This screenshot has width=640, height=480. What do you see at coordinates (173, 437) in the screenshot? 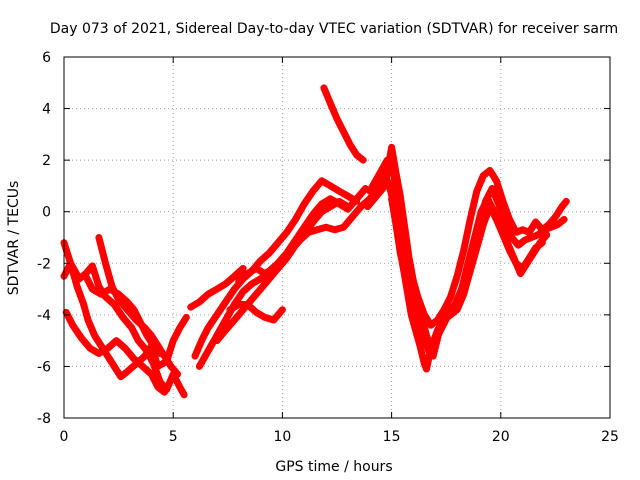
I see `x-tick-label: 5` at bounding box center [173, 437].